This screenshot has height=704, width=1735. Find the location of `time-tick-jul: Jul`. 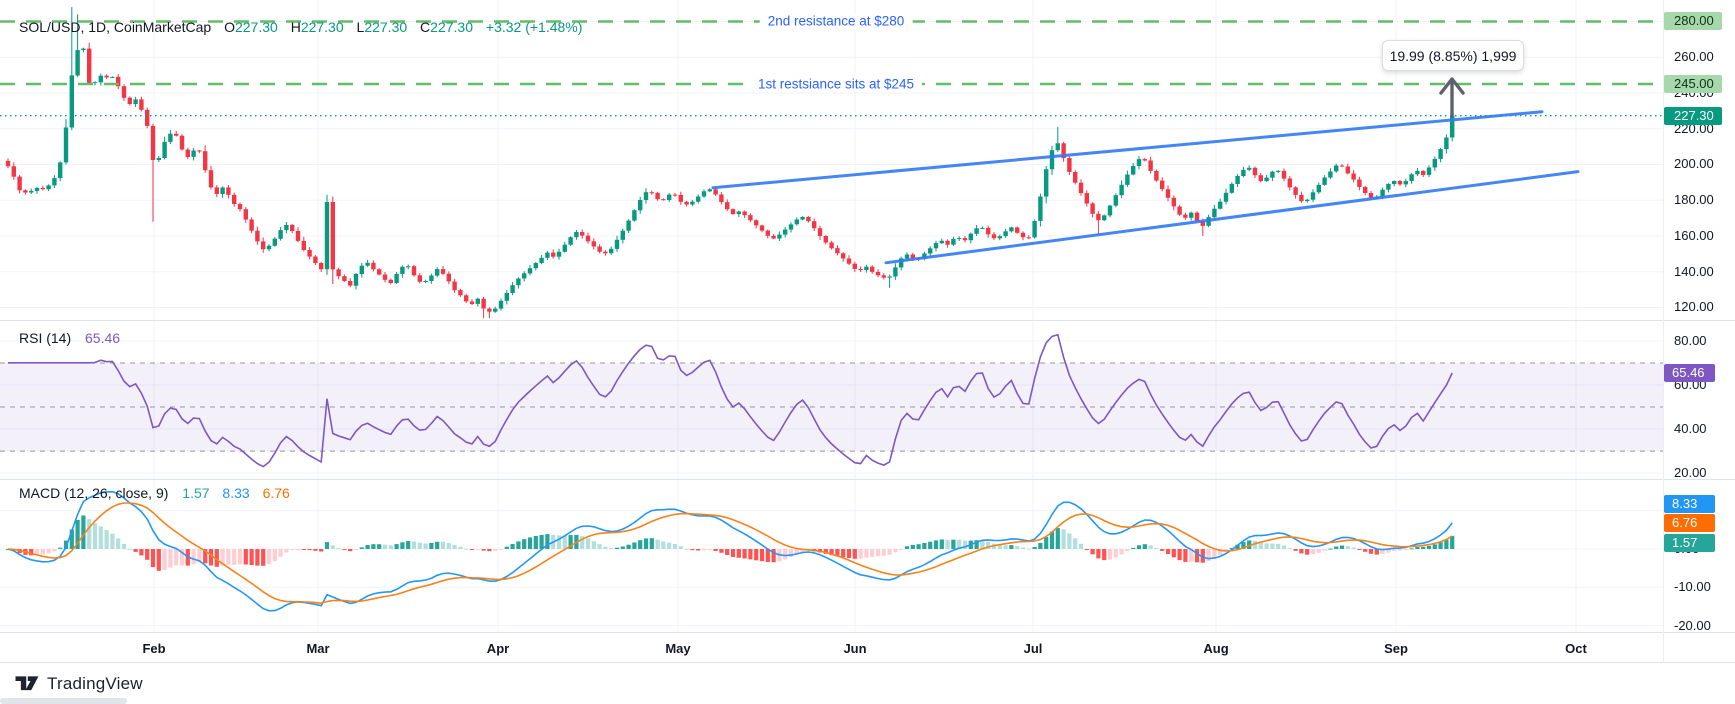

time-tick-jul: Jul is located at coordinates (1033, 648).